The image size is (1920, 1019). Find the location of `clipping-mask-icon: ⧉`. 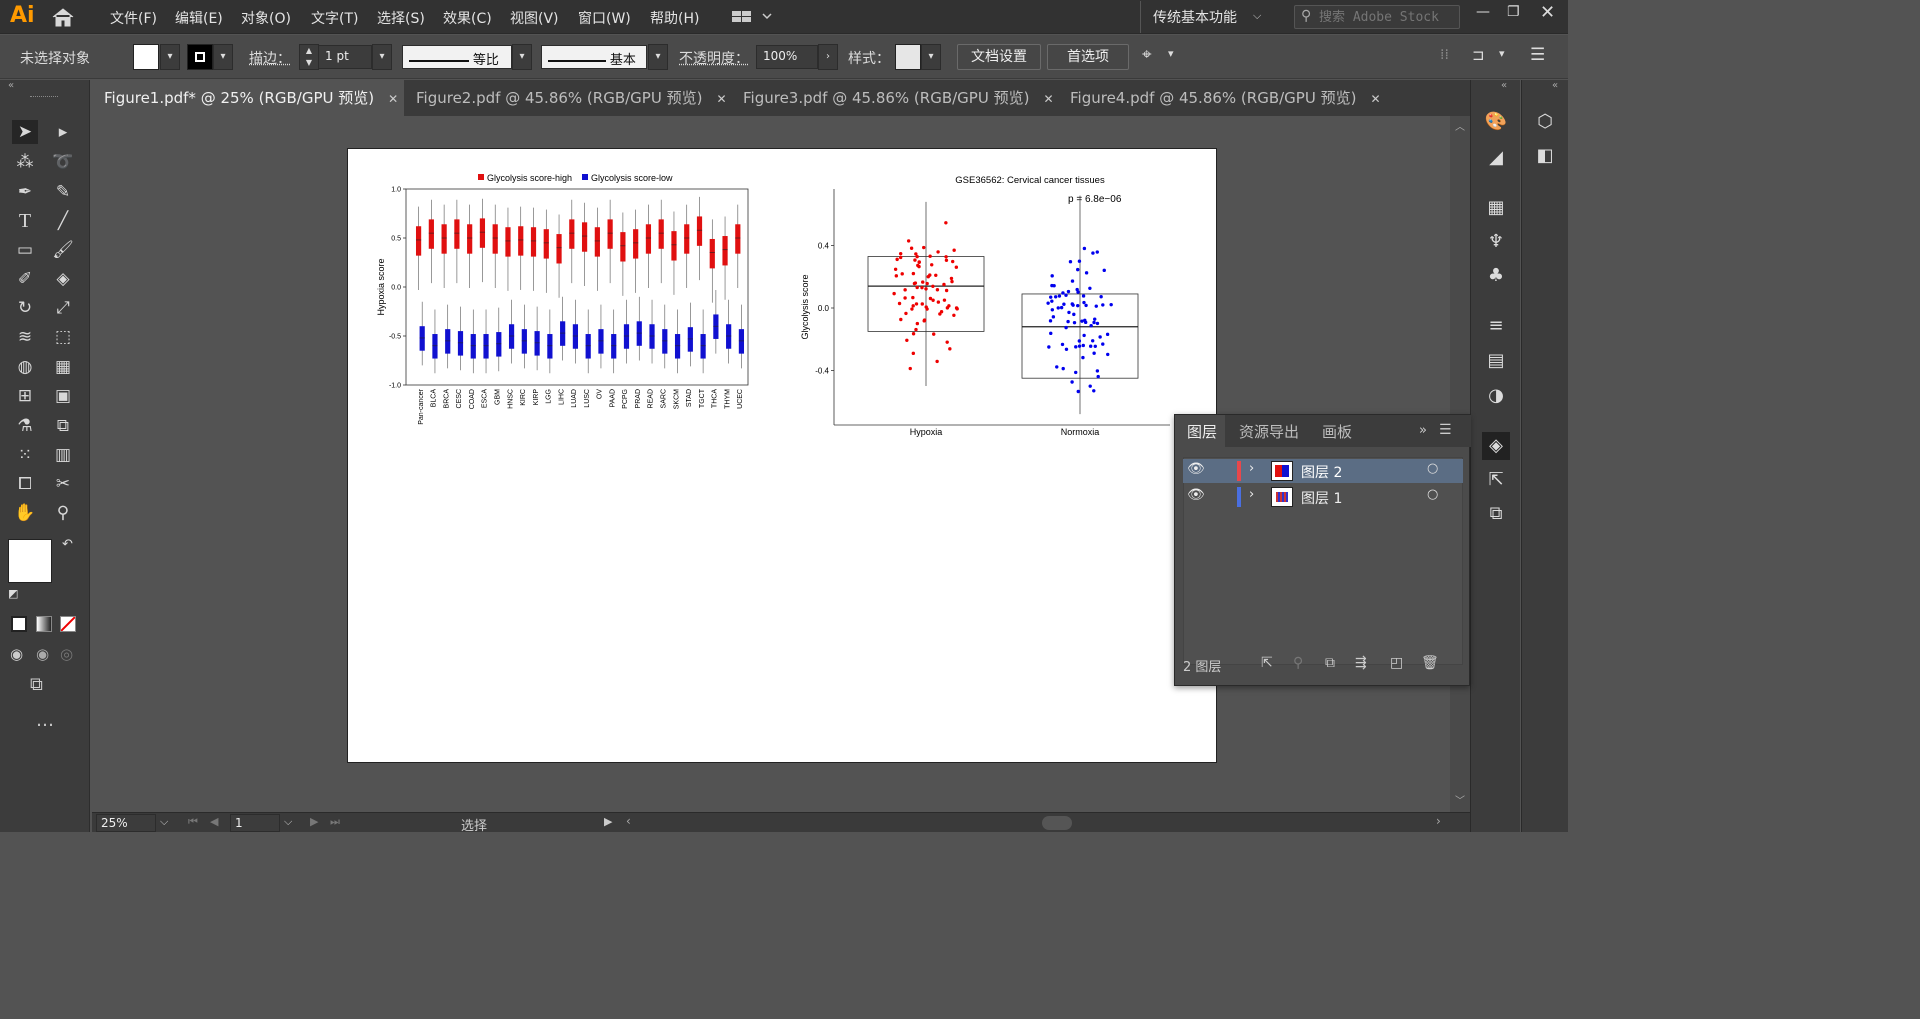

clipping-mask-icon: ⧉ is located at coordinates (1330, 663).